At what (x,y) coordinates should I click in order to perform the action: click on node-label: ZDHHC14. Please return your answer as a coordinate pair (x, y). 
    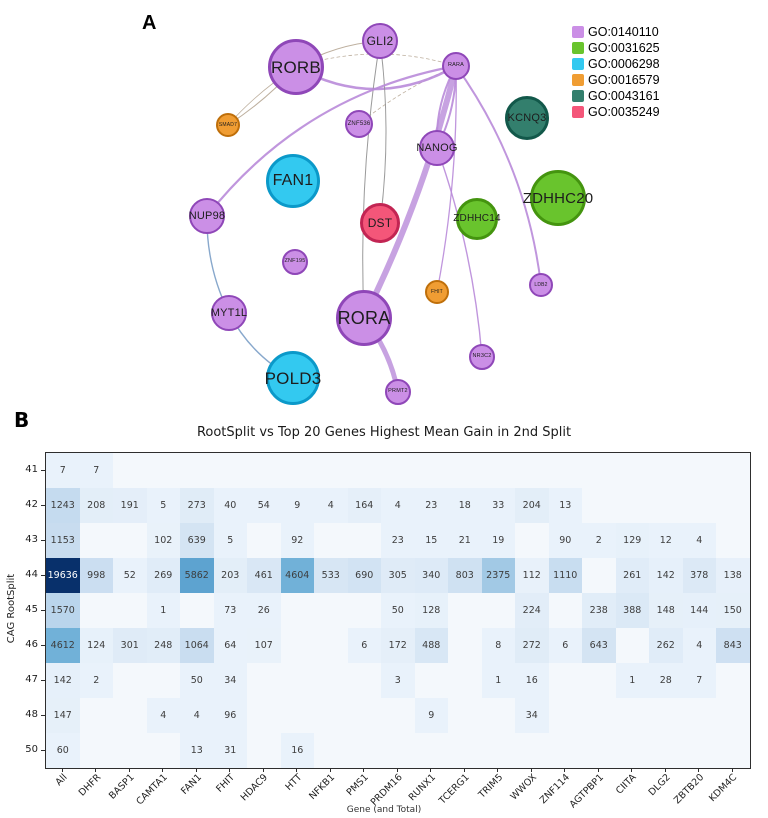
    Looking at the image, I should click on (477, 218).